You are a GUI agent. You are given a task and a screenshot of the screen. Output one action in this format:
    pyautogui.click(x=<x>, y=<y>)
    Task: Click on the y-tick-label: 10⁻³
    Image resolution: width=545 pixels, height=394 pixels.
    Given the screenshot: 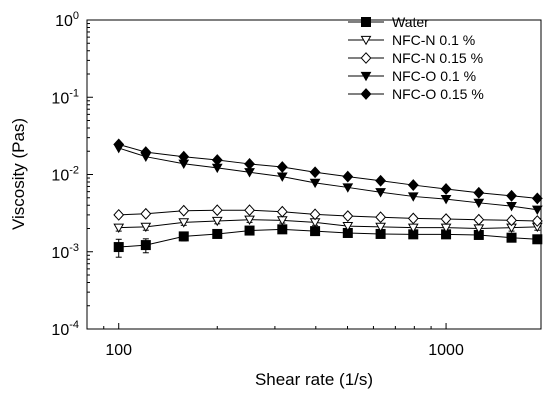 What is the action you would take?
    pyautogui.click(x=65, y=252)
    